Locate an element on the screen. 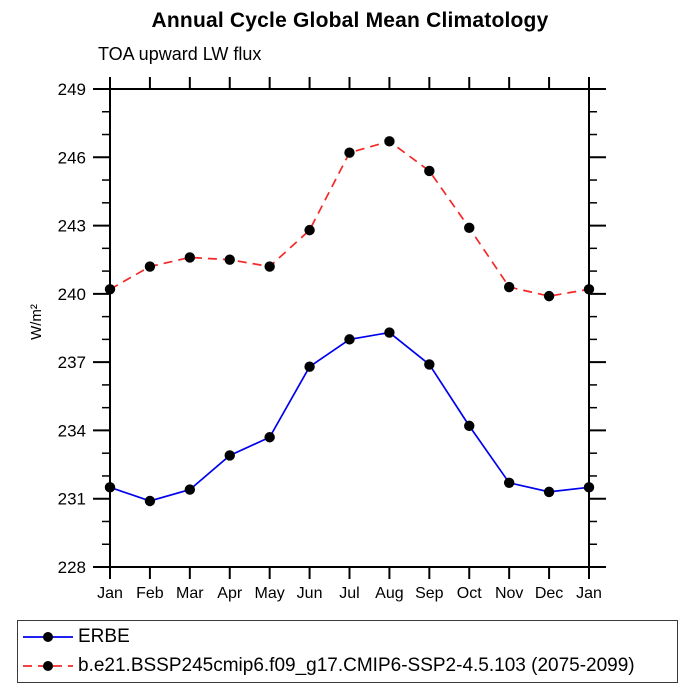 This screenshot has width=700, height=700. legend-line-sample-dashed is located at coordinates (48, 666).